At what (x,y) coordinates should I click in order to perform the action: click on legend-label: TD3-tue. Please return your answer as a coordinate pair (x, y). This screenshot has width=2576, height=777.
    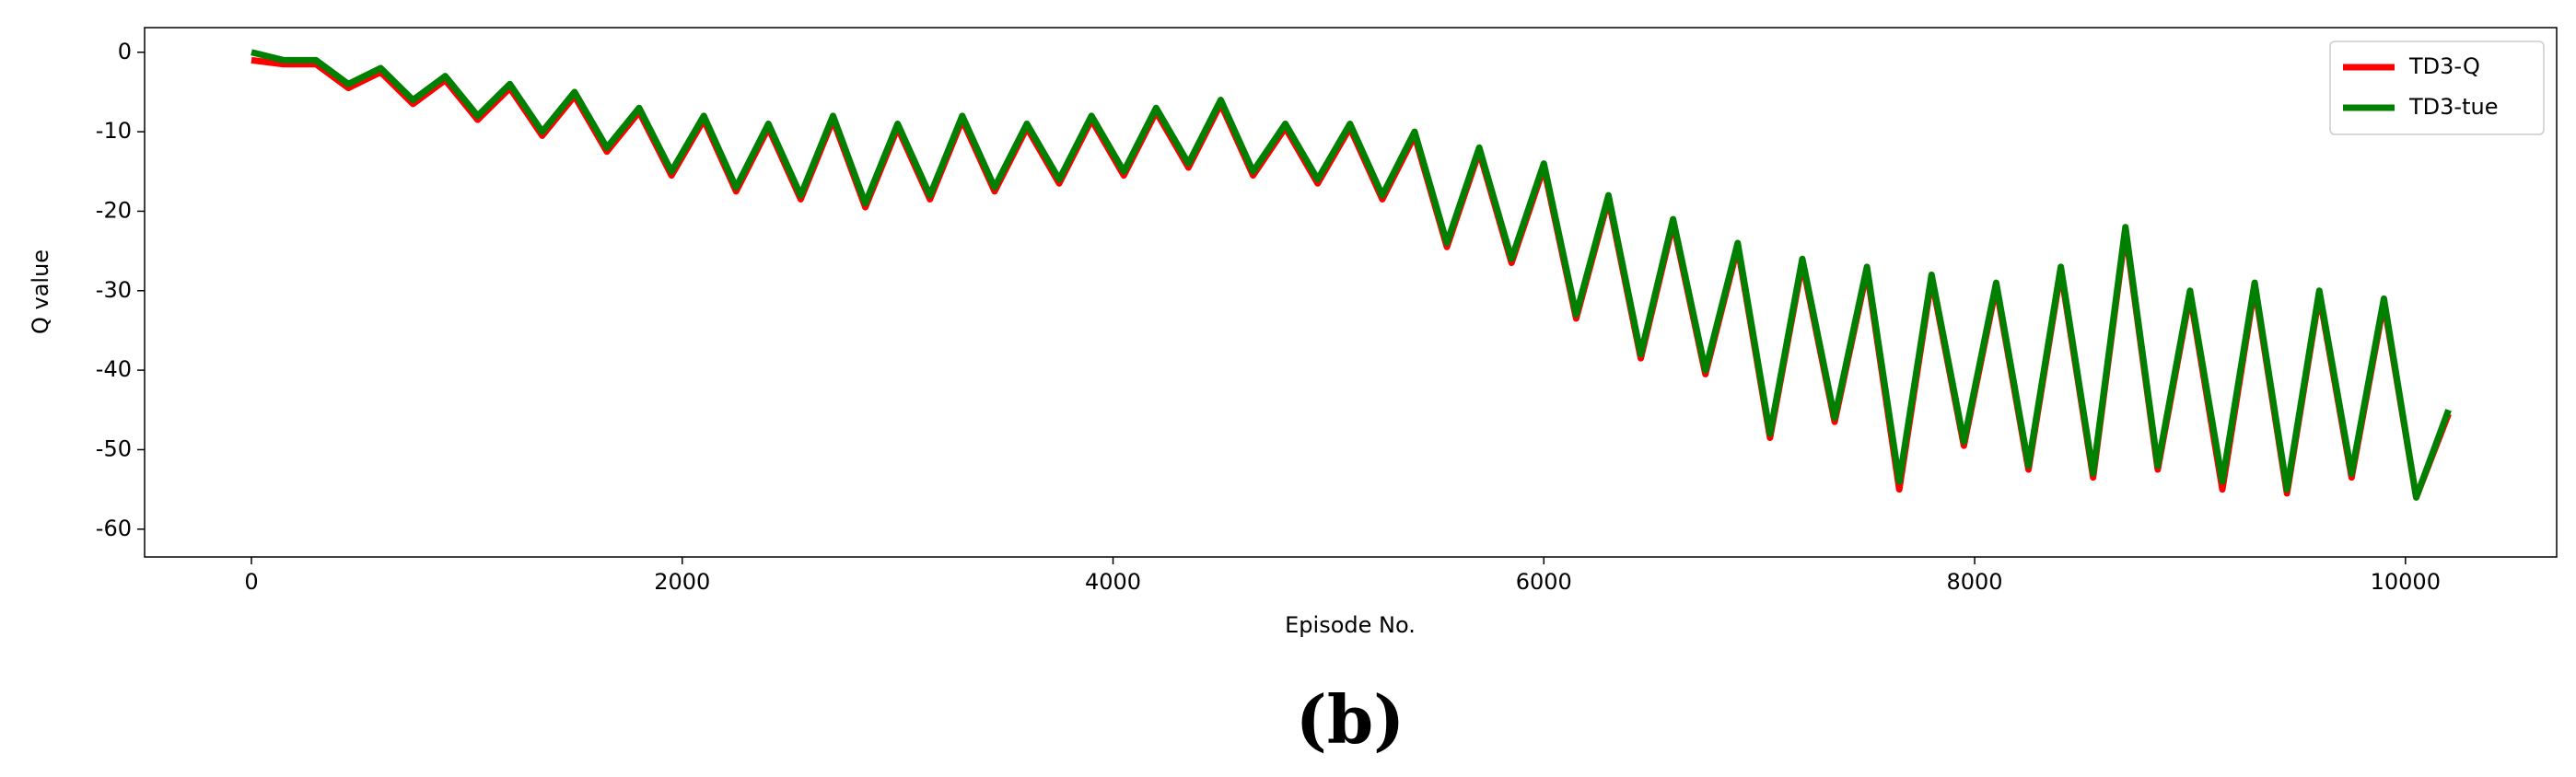
    Looking at the image, I should click on (2453, 107).